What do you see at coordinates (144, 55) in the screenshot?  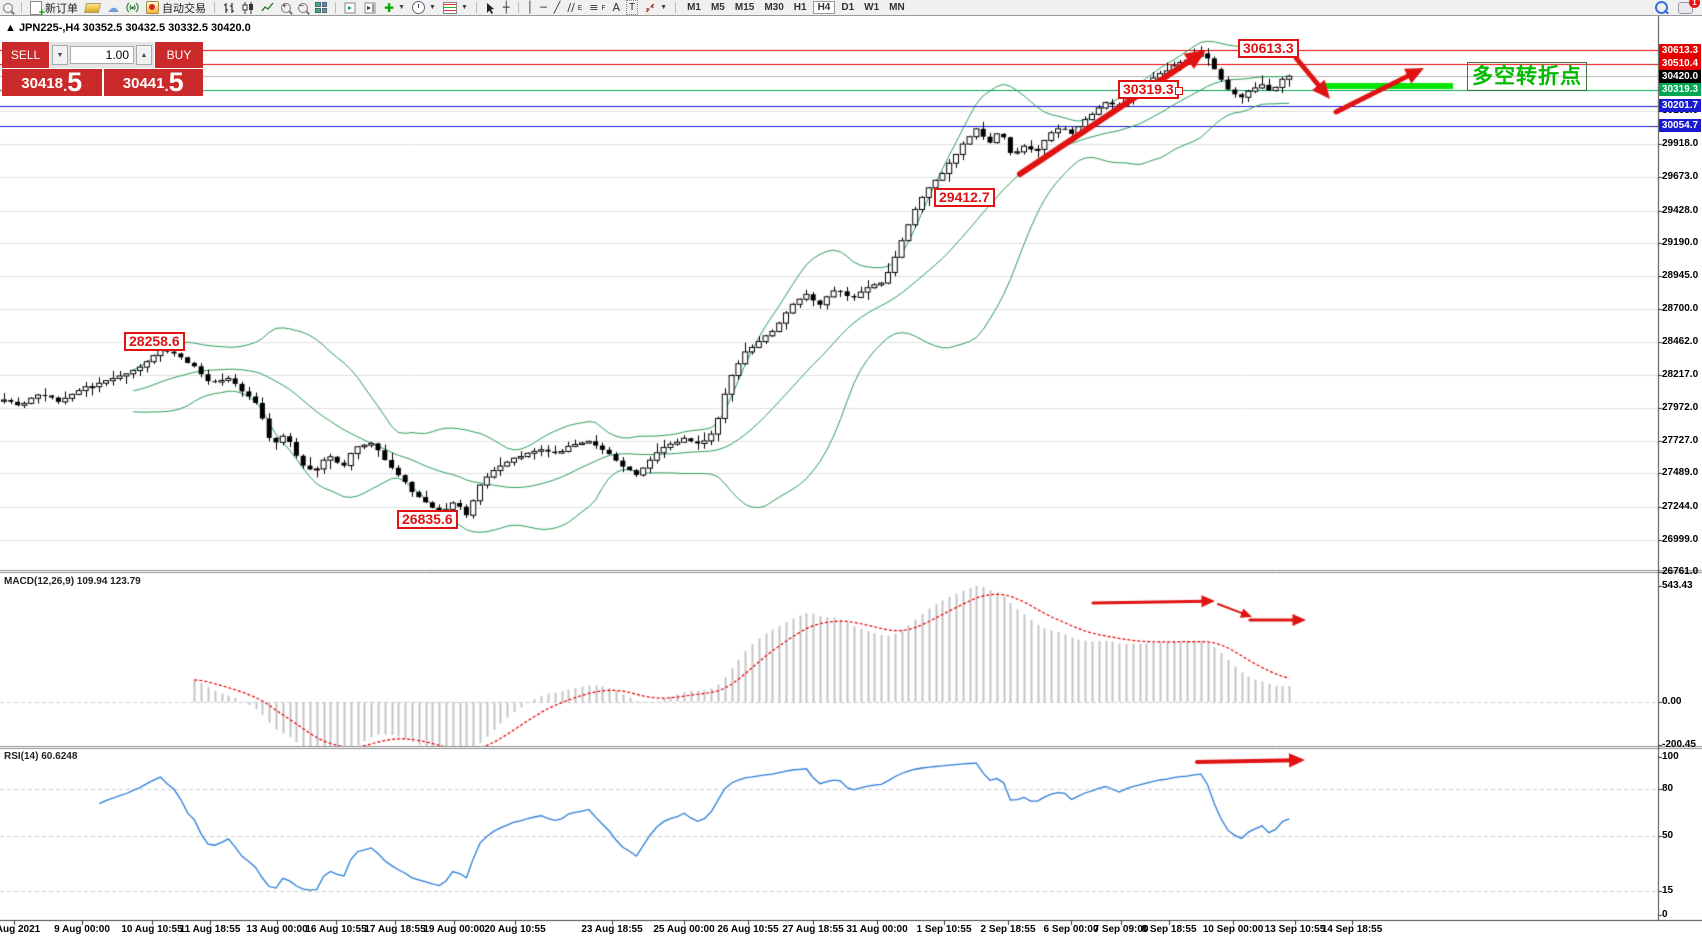 I see `volume-increase-button: ▲` at bounding box center [144, 55].